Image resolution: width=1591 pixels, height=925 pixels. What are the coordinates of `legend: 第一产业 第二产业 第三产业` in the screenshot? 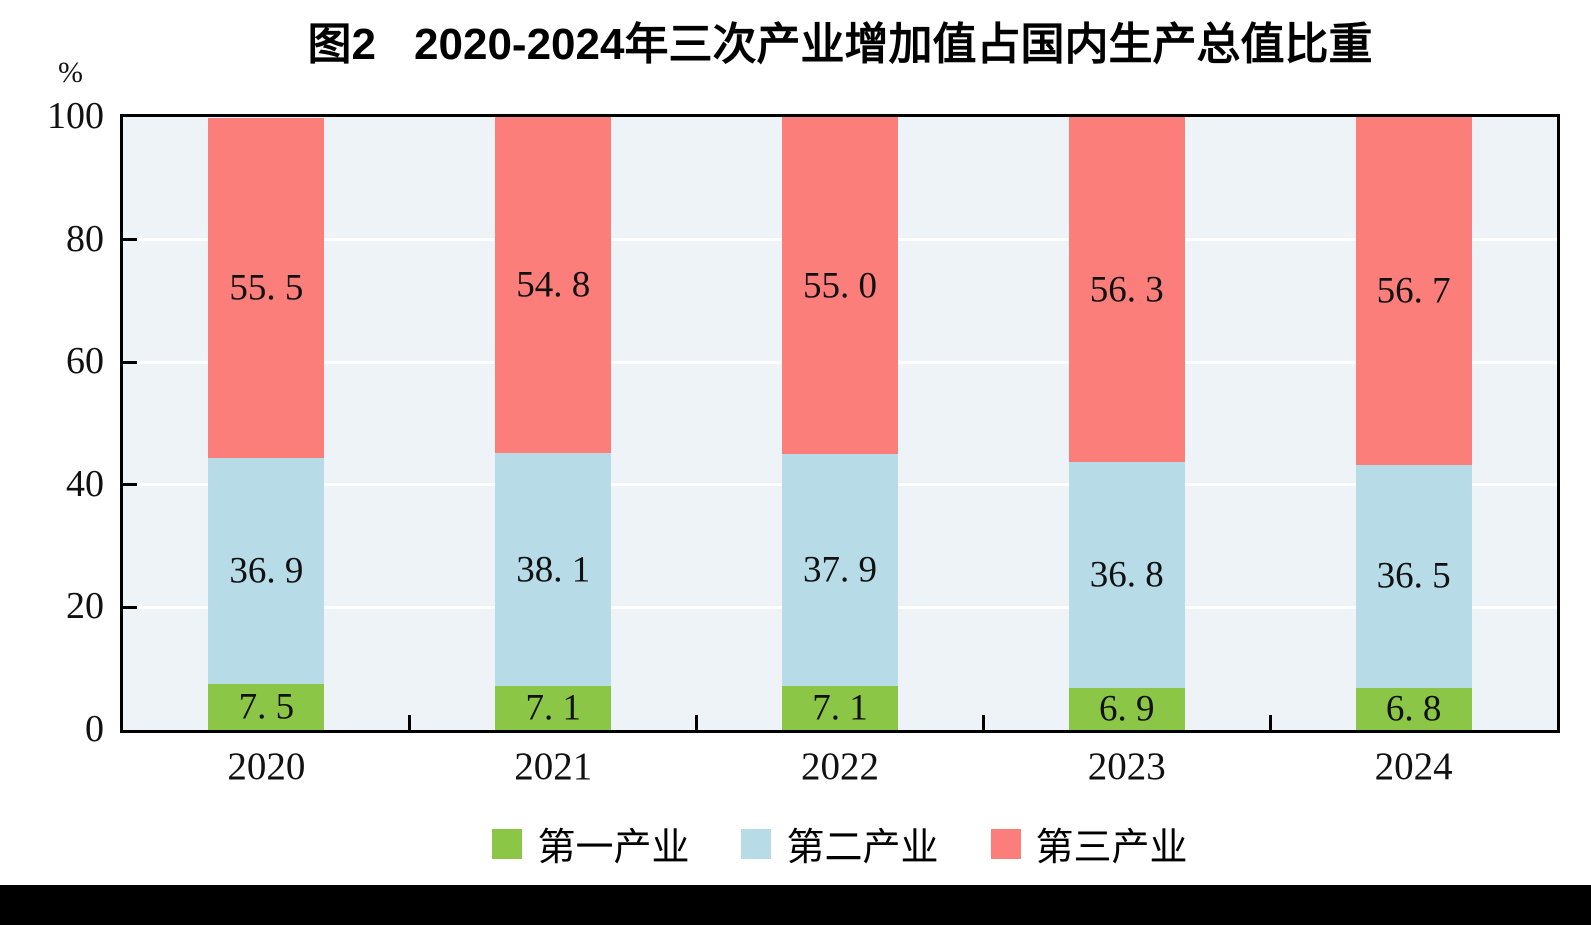 It's located at (840, 843).